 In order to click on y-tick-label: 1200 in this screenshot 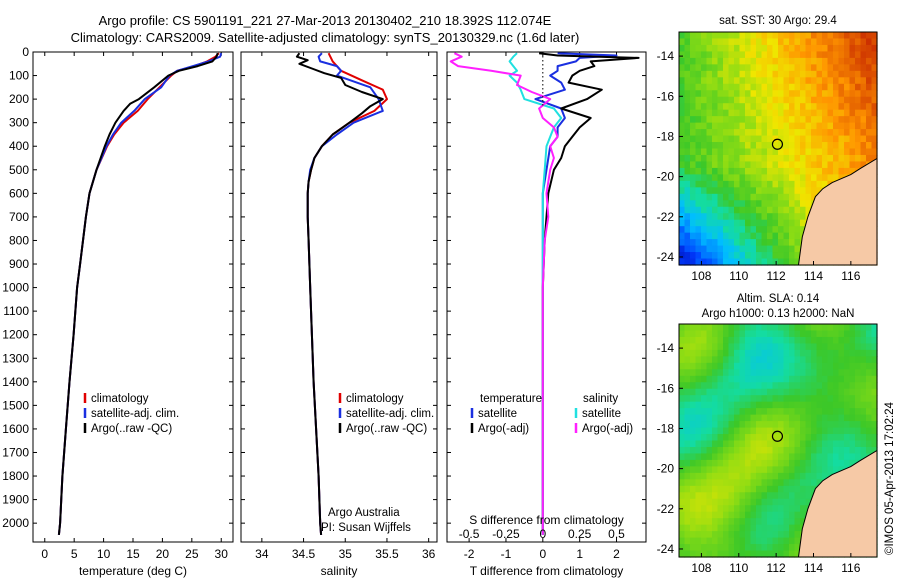, I will do `click(15, 335)`.